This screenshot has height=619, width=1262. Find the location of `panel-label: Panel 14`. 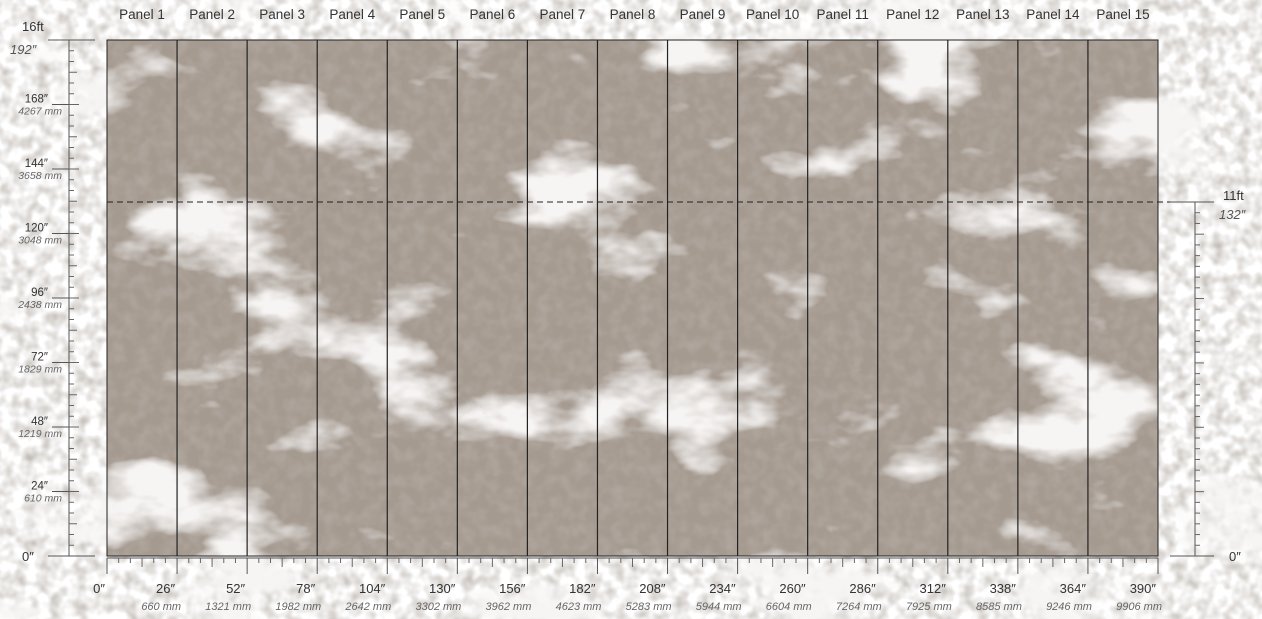

panel-label: Panel 14 is located at coordinates (1053, 14).